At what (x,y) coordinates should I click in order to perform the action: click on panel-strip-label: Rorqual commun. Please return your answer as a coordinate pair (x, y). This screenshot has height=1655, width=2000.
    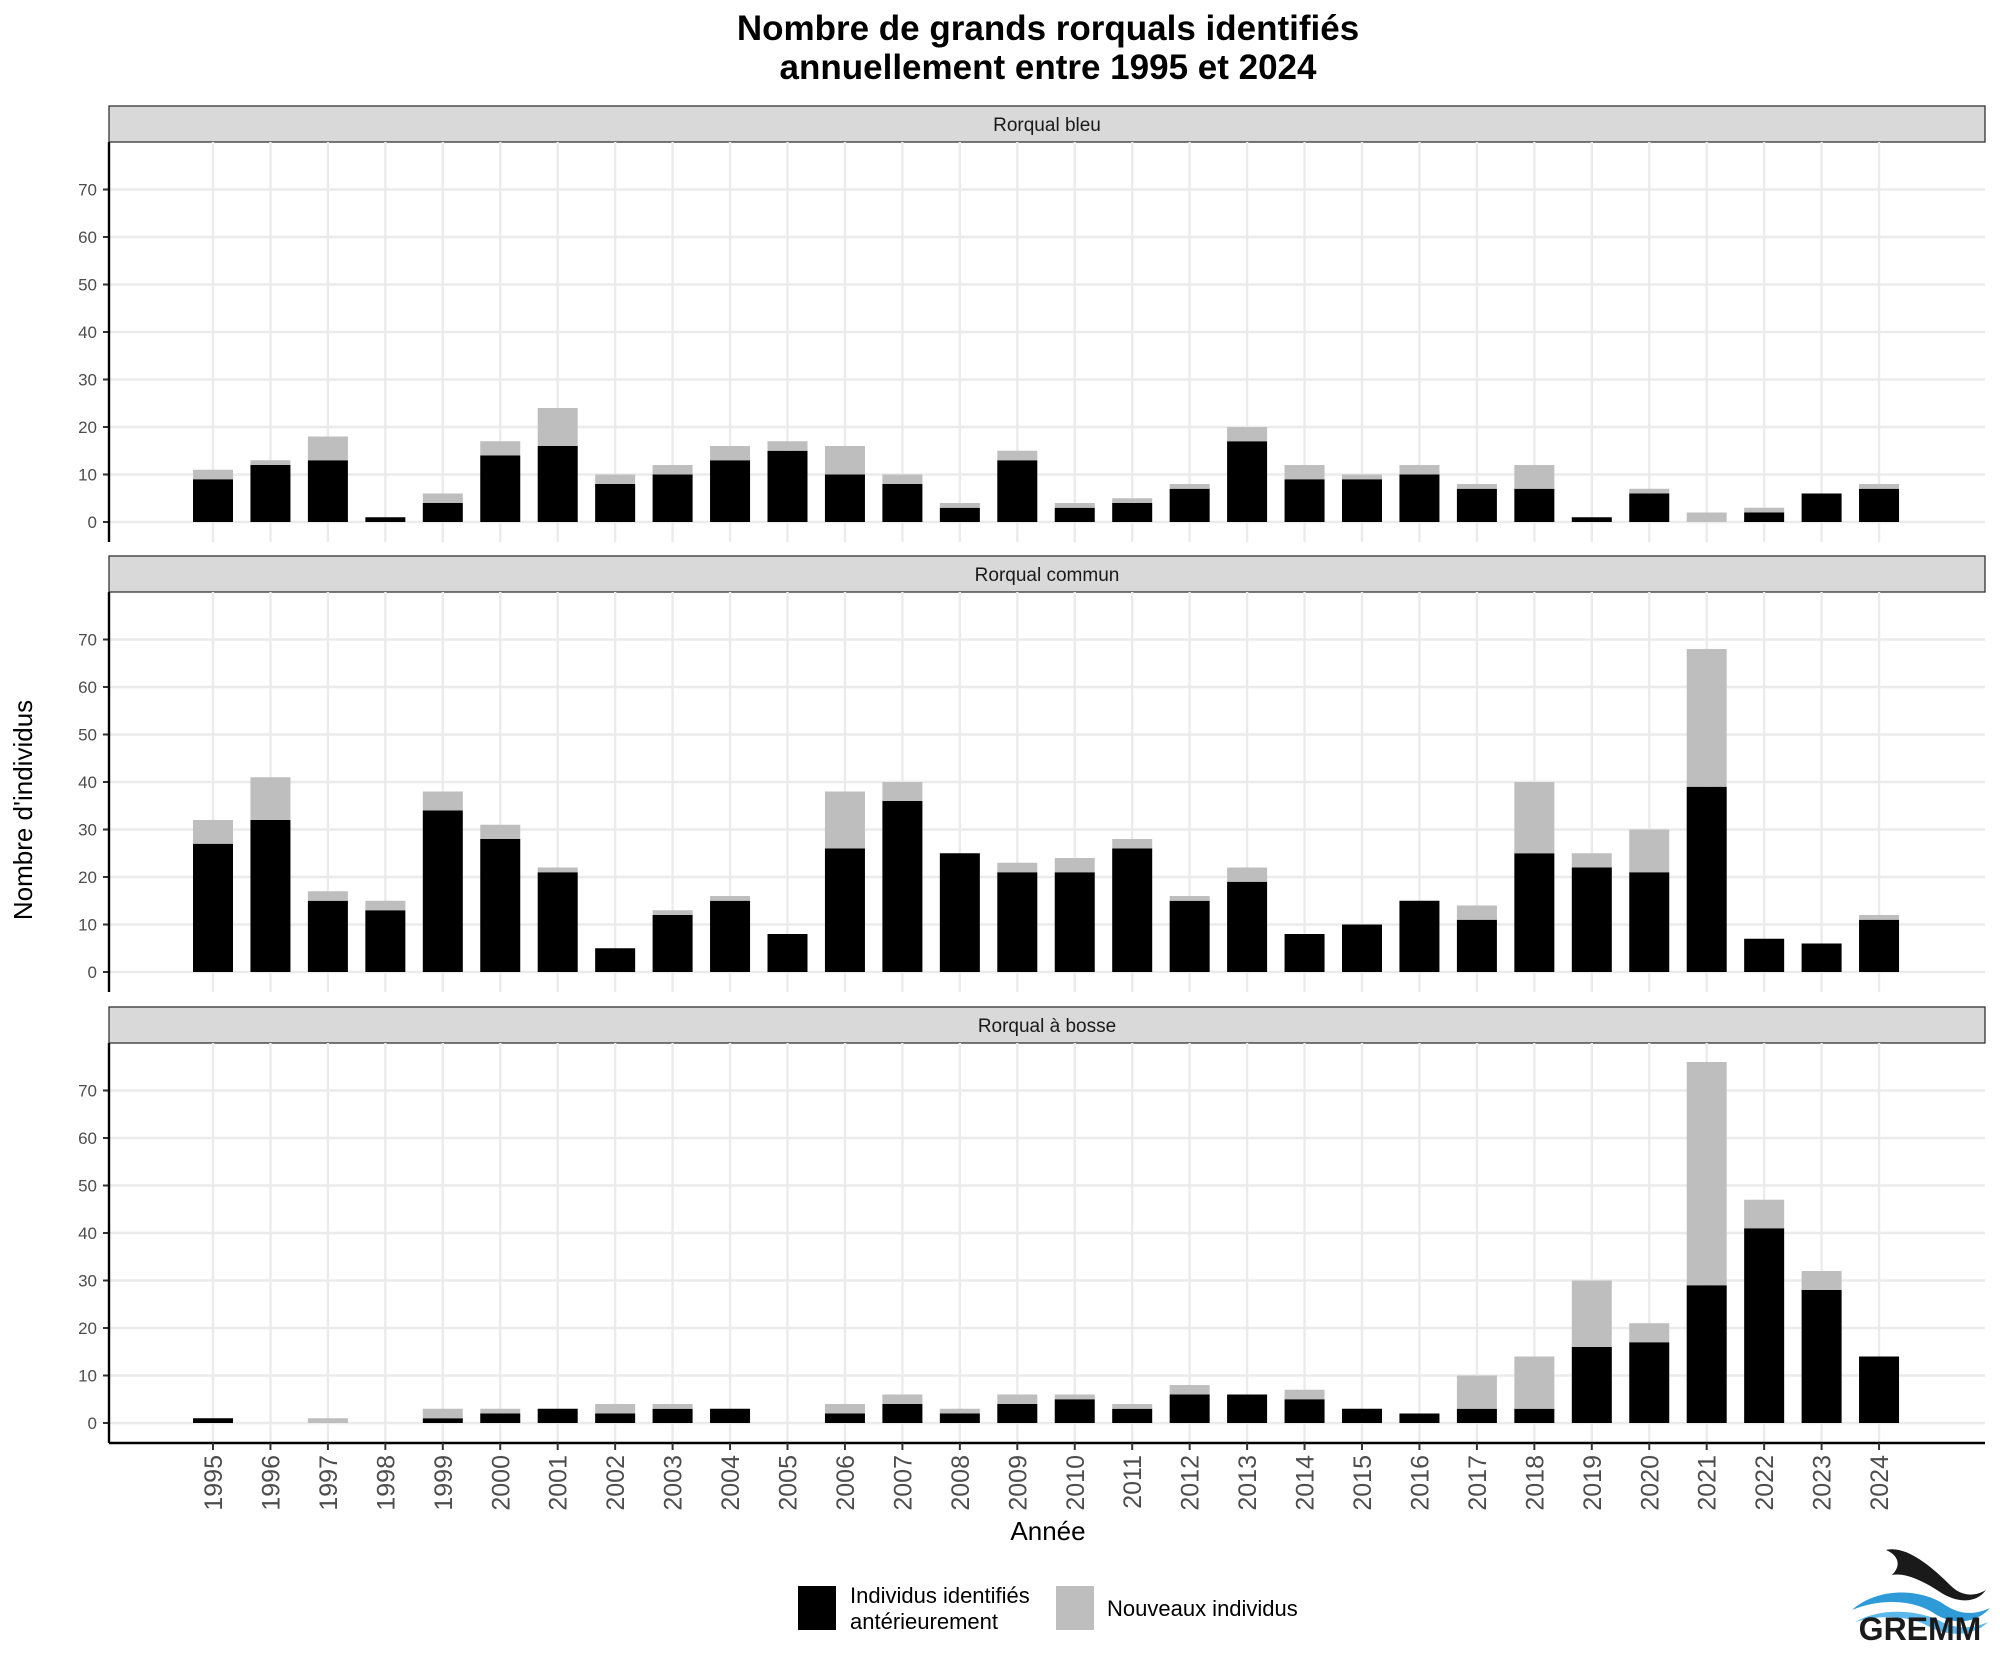
    Looking at the image, I should click on (1047, 575).